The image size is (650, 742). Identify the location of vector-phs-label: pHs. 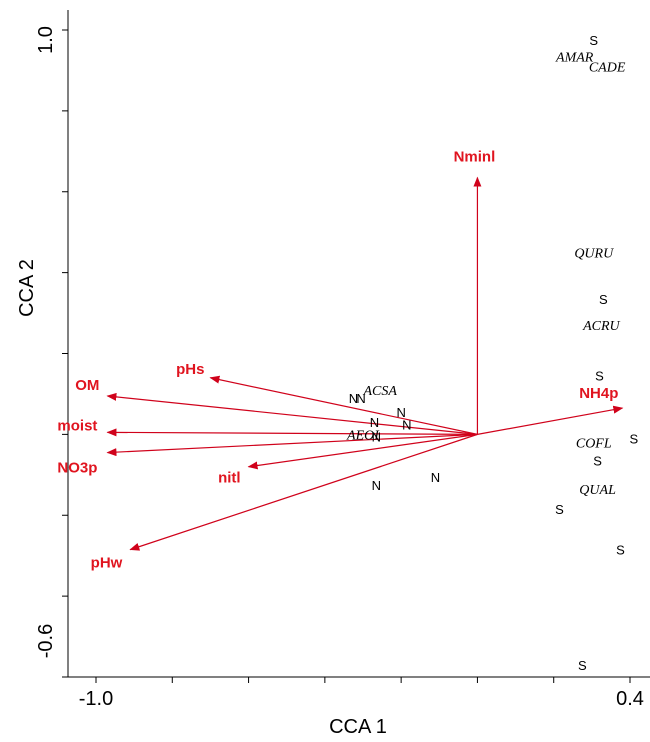
(190, 369).